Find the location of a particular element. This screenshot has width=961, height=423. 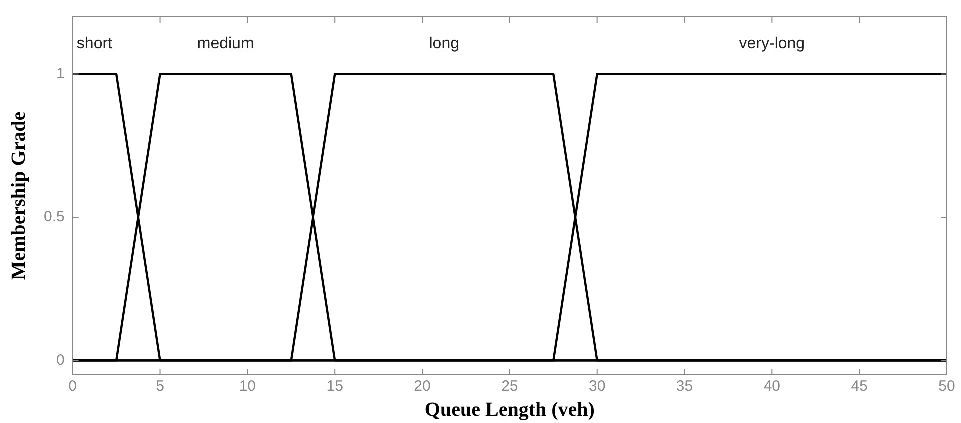

series-label: very-long is located at coordinates (772, 44).